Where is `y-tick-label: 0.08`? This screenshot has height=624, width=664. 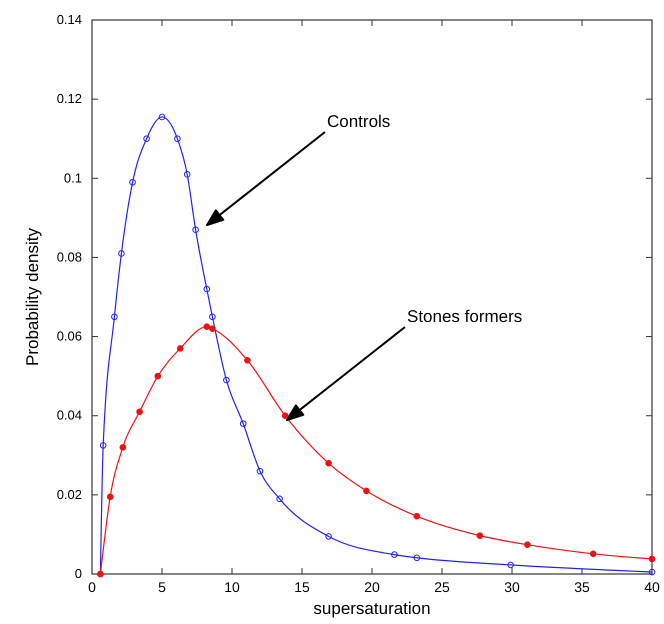 y-tick-label: 0.08 is located at coordinates (69, 256).